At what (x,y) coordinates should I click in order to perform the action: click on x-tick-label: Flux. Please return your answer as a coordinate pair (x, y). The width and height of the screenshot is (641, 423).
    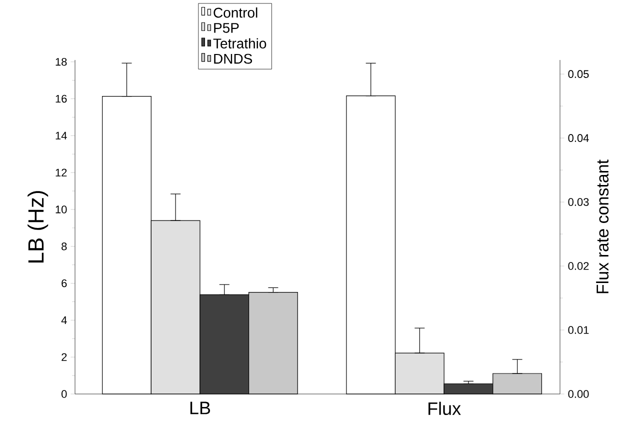
    Looking at the image, I should click on (444, 408).